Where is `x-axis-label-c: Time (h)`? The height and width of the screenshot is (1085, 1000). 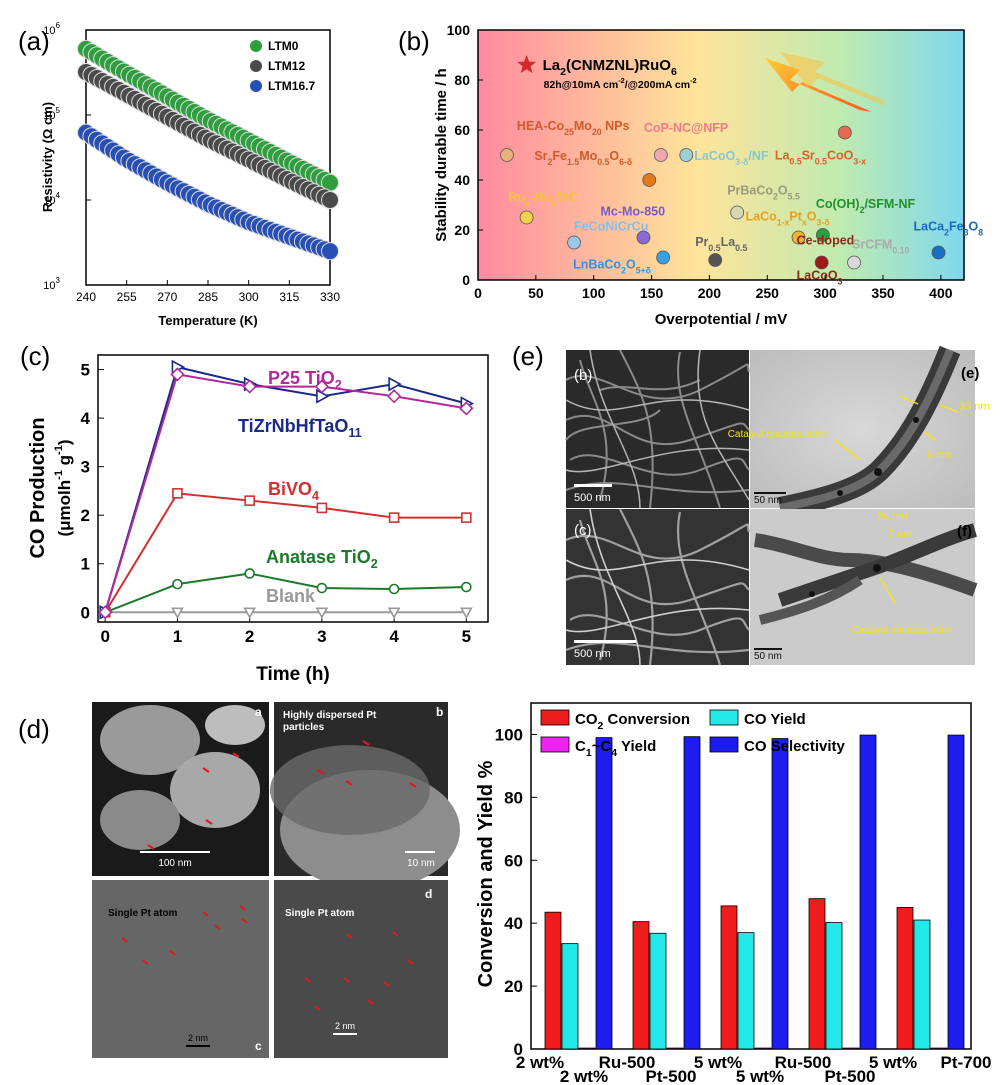 x-axis-label-c: Time (h) is located at coordinates (293, 674).